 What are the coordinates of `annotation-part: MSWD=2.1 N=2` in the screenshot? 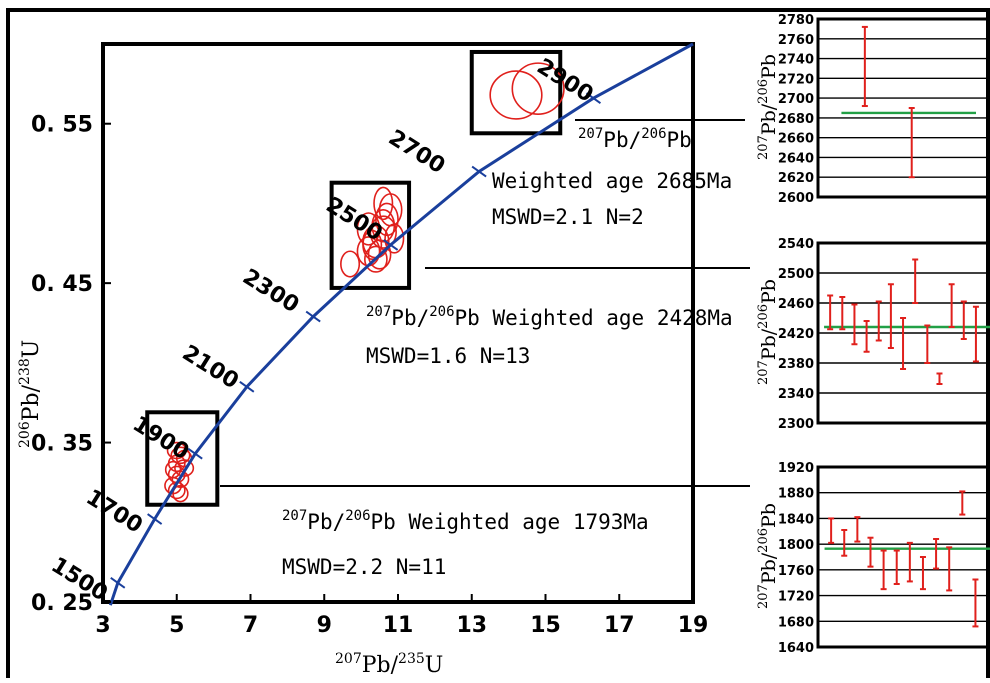 It's located at (568, 217).